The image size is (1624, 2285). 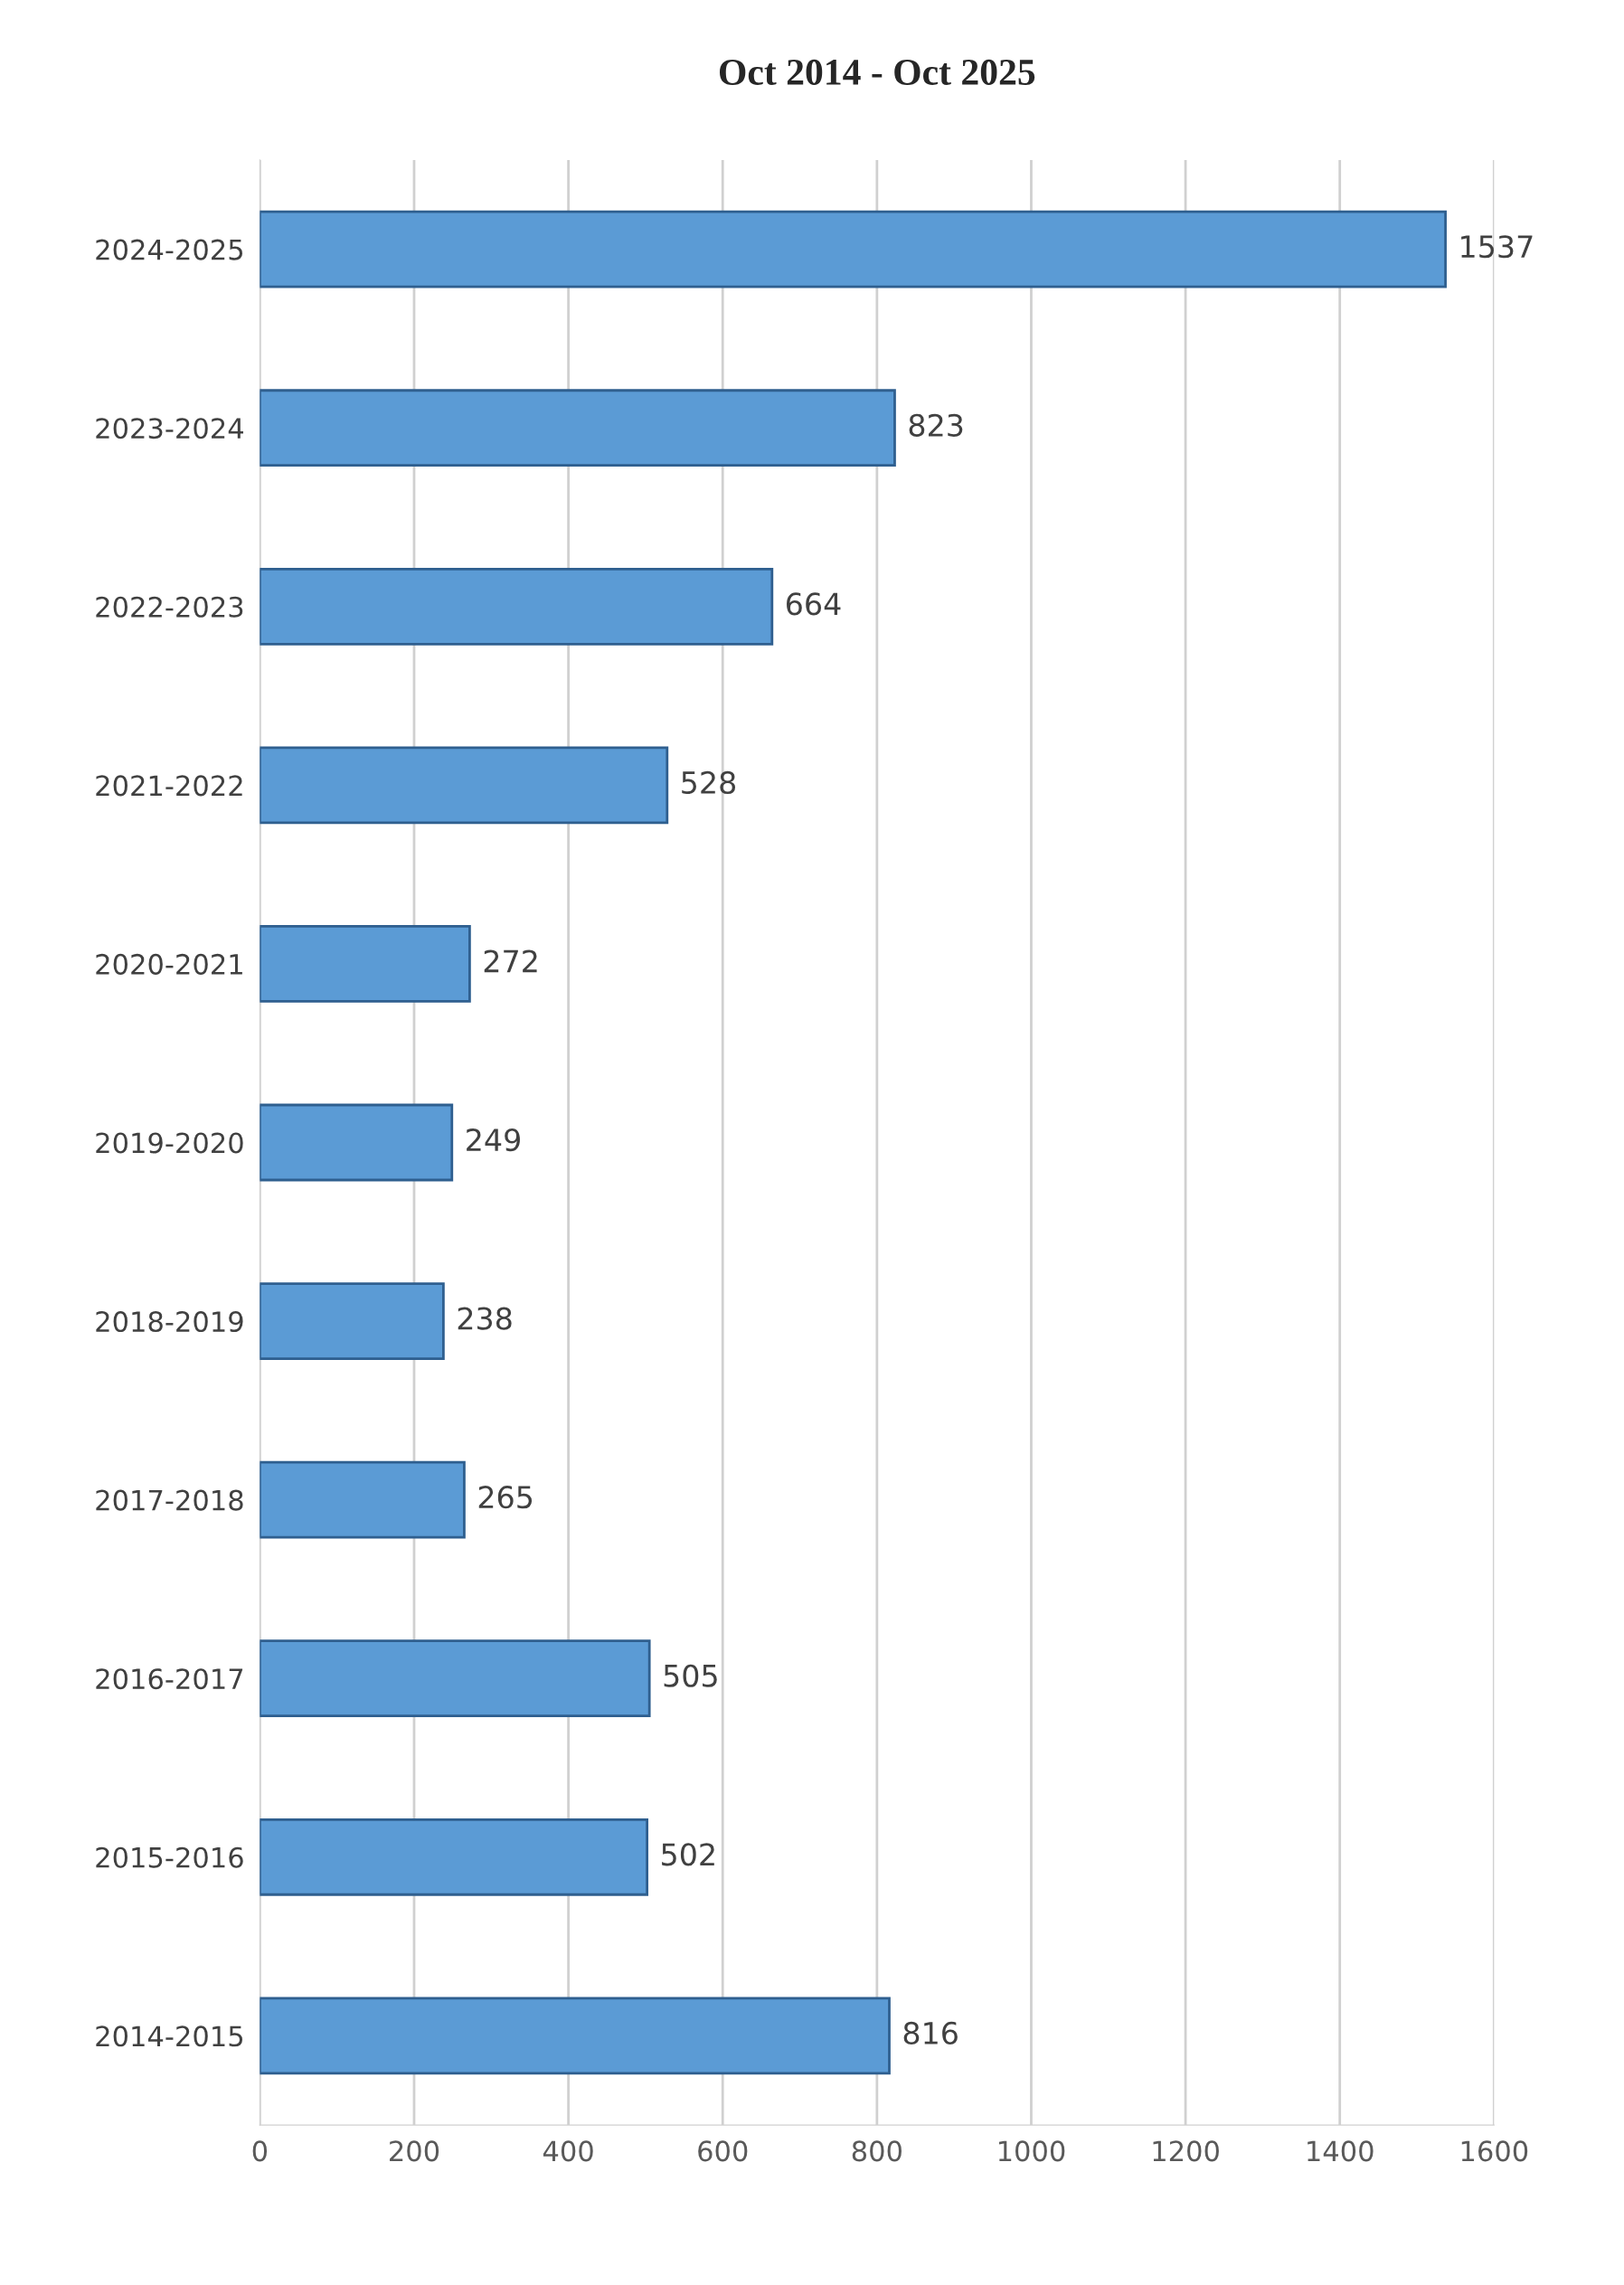 I want to click on x-tick-label: 0, so click(x=260, y=2151).